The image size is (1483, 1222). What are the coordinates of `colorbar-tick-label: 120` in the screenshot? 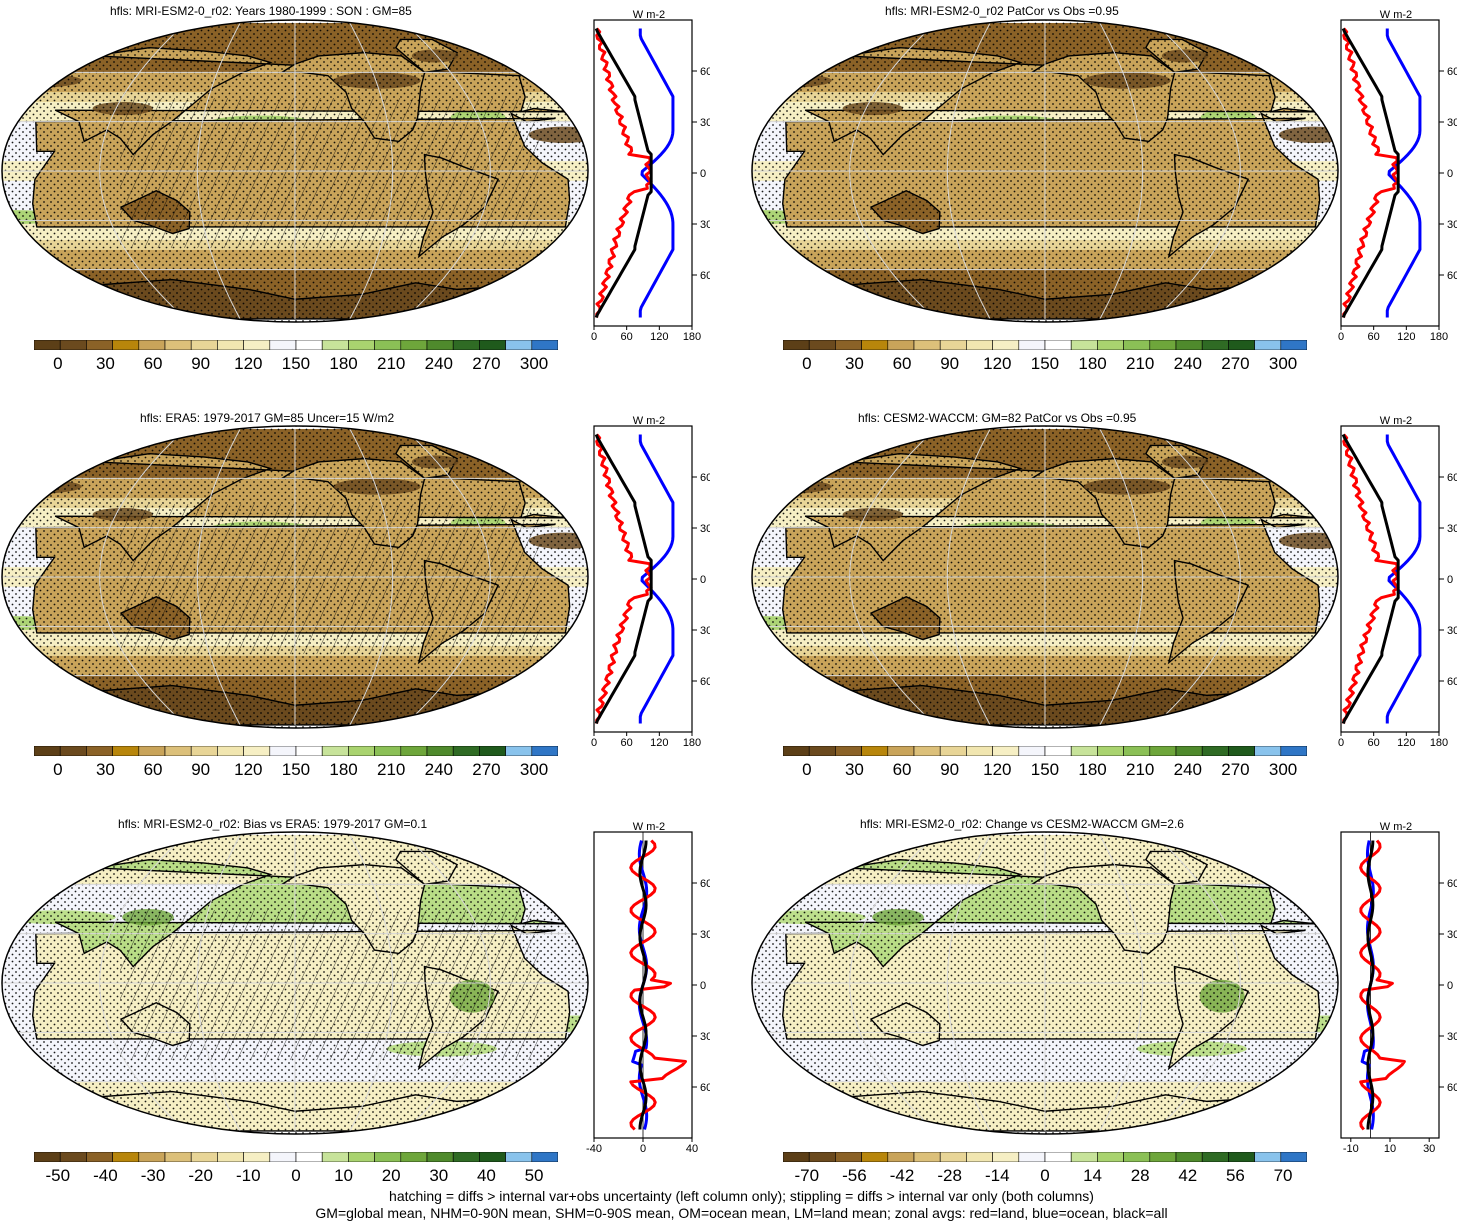 It's located at (248, 363).